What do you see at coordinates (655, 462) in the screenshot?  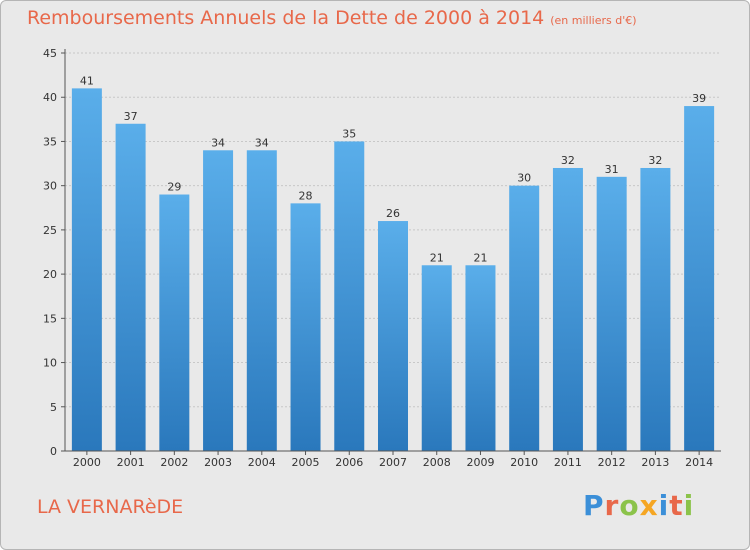 I see `x-tick-label: 2013` at bounding box center [655, 462].